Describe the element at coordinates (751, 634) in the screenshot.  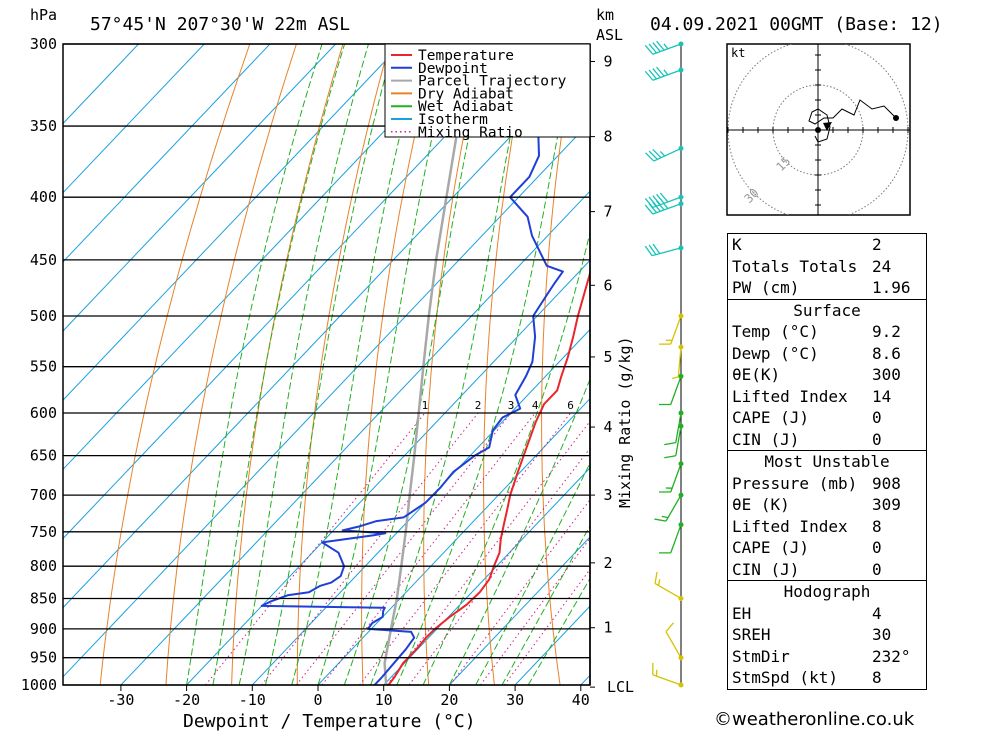
I see `stat-label: SREH` at that location.